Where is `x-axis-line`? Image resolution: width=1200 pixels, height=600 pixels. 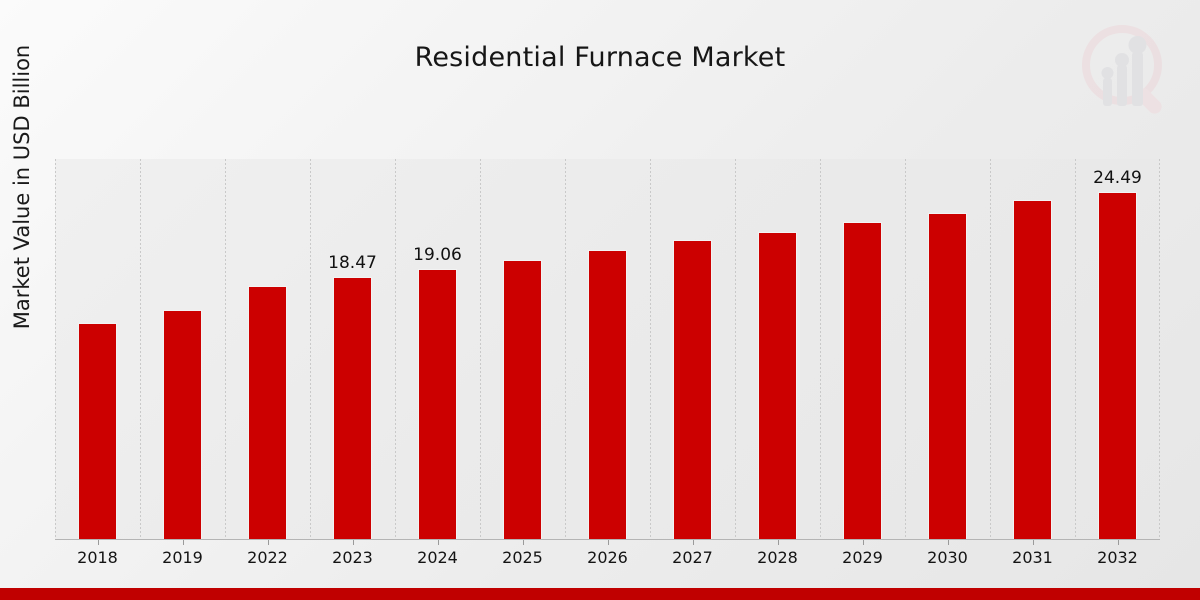
x-axis-line is located at coordinates (607, 539).